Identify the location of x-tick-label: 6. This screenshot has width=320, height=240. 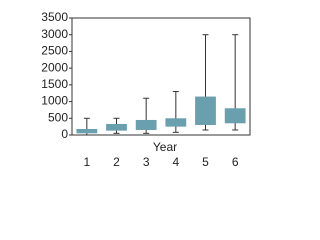
(235, 162).